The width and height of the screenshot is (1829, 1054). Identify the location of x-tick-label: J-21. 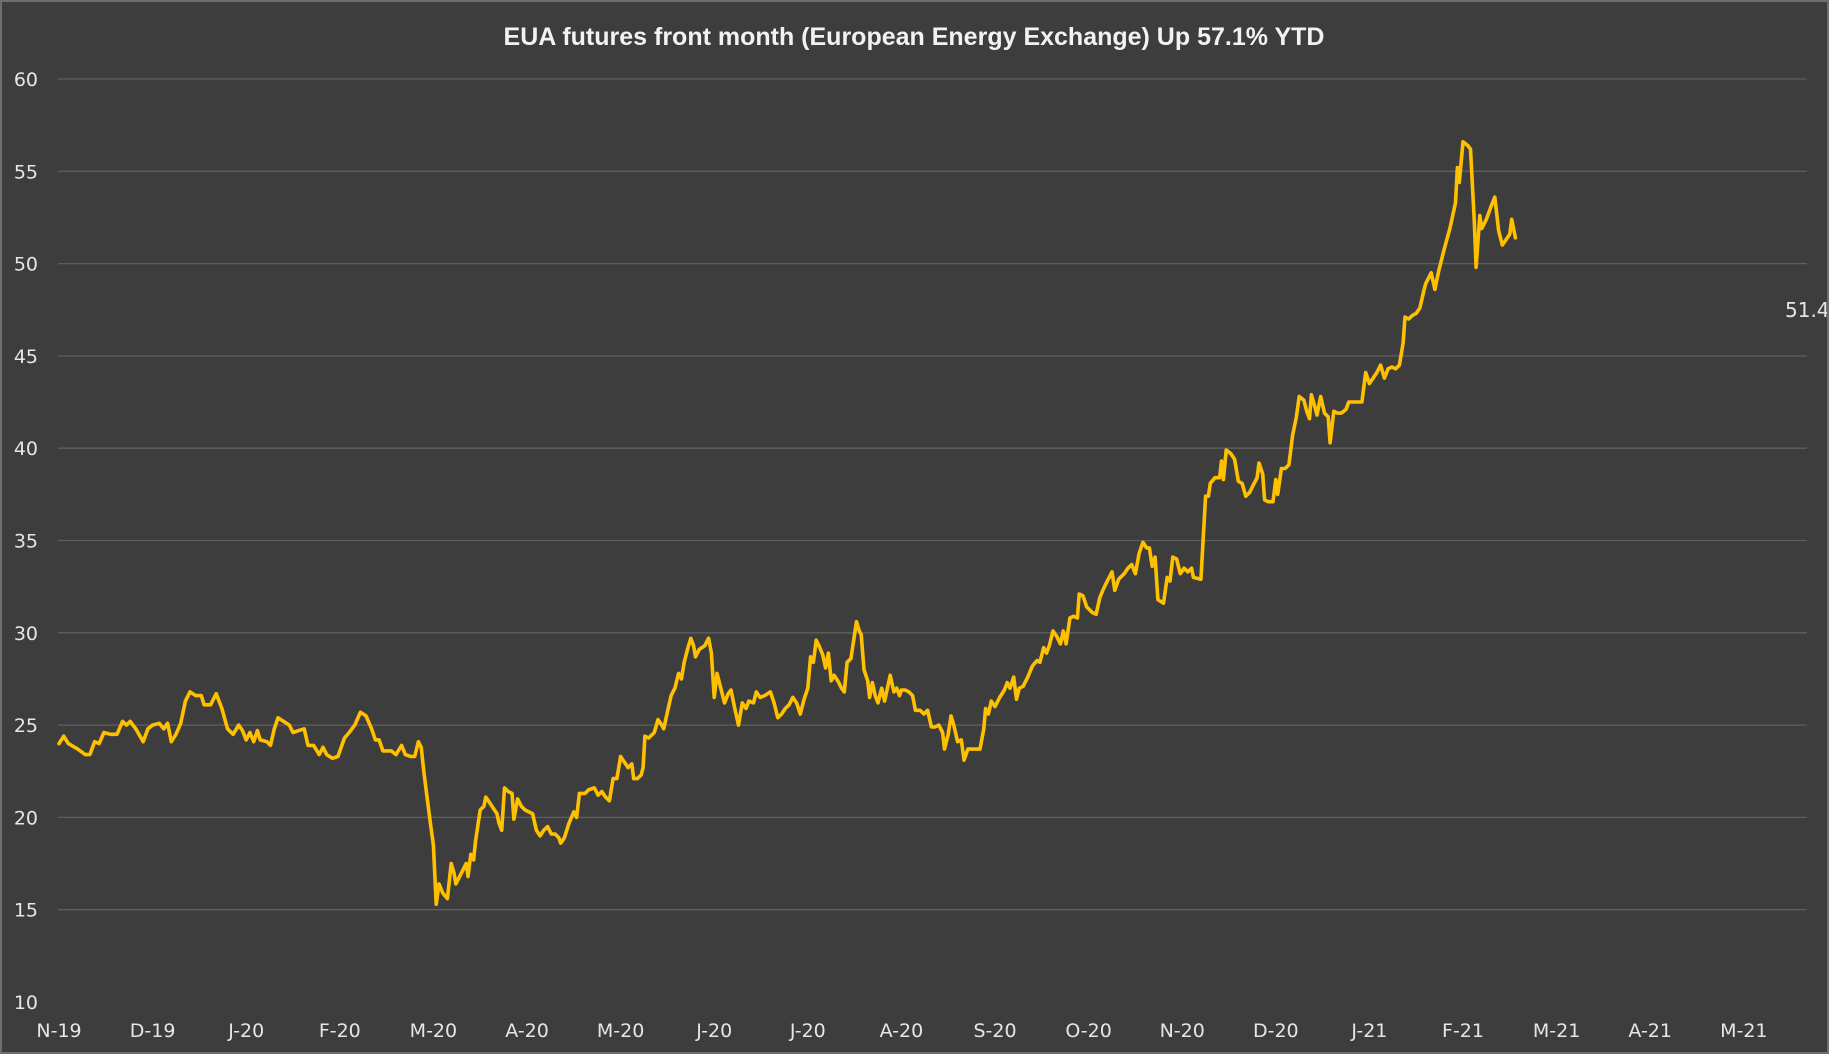
(1368, 1031).